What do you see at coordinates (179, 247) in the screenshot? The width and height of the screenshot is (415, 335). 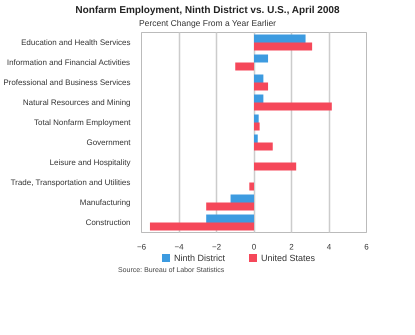 I see `x-tick-label: −4` at bounding box center [179, 247].